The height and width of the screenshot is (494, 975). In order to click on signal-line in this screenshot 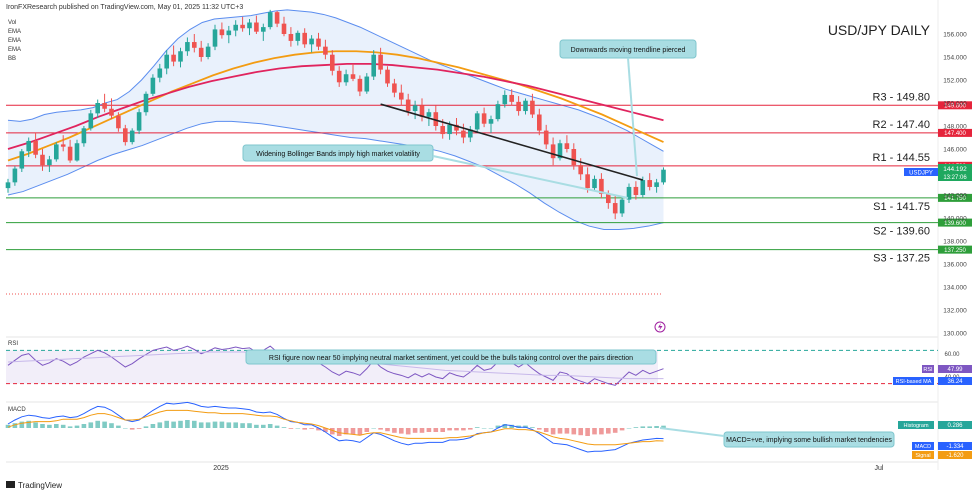, I will do `click(335, 427)`.